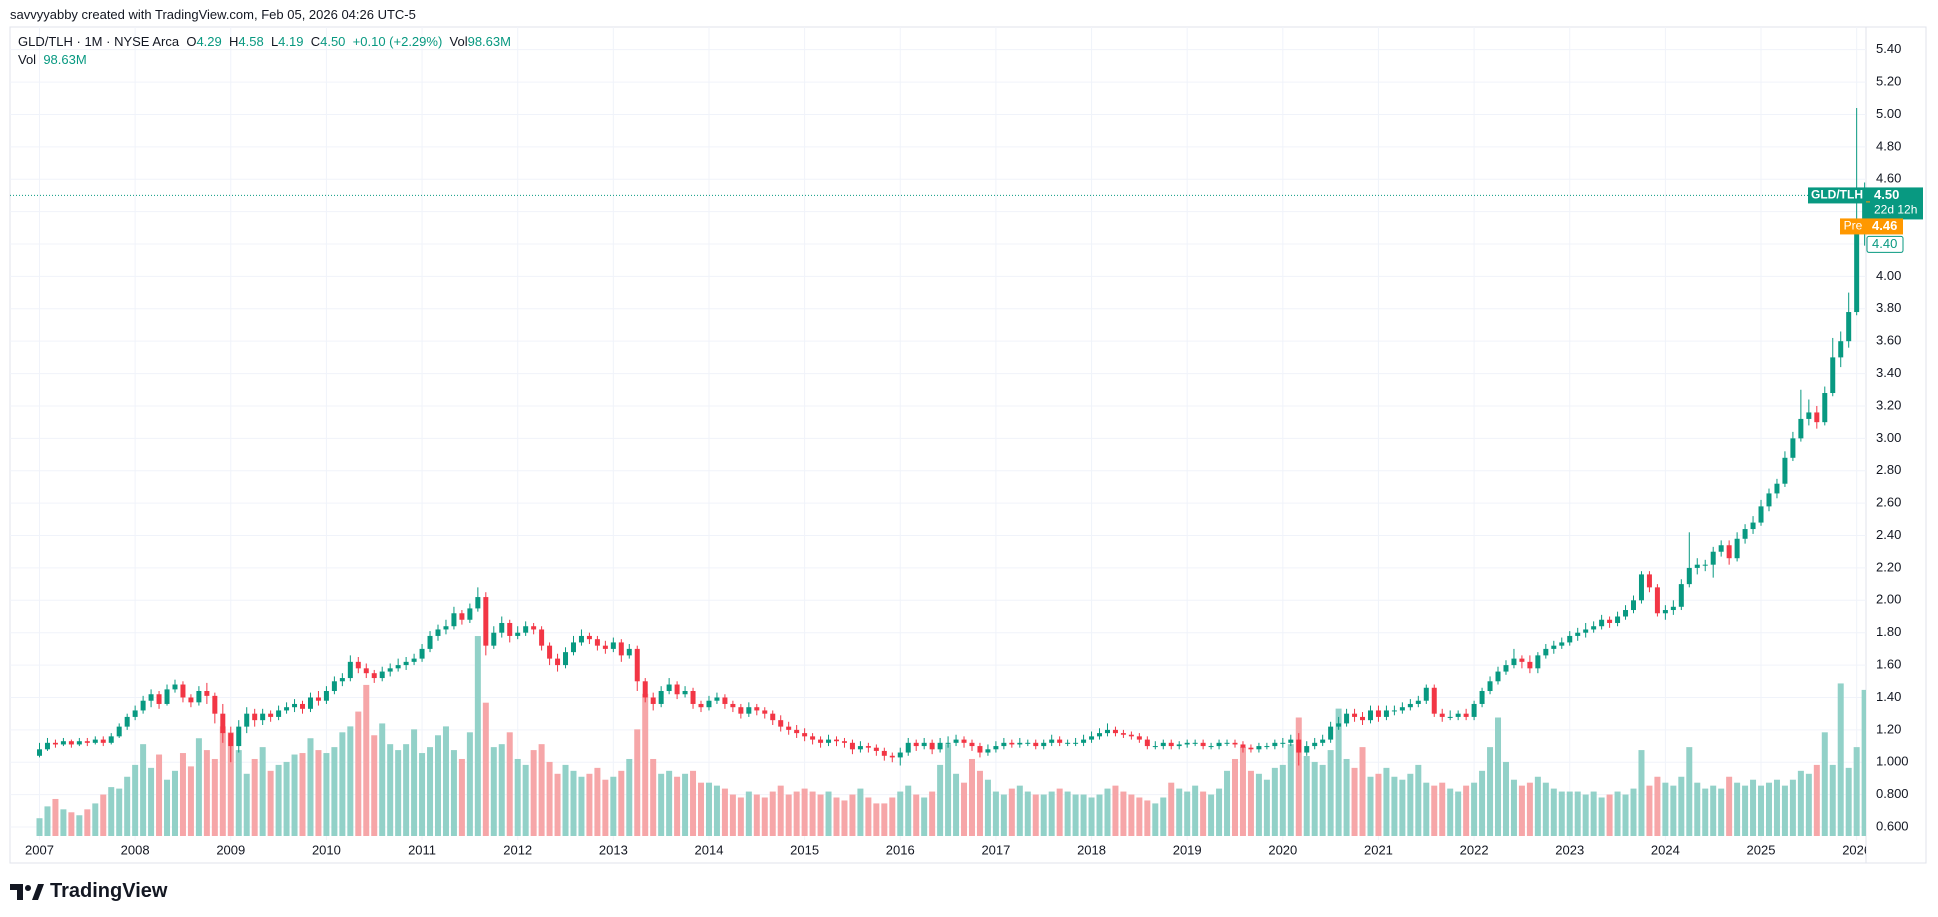 Image resolution: width=1938 pixels, height=917 pixels. I want to click on ohlc-key: H, so click(234, 41).